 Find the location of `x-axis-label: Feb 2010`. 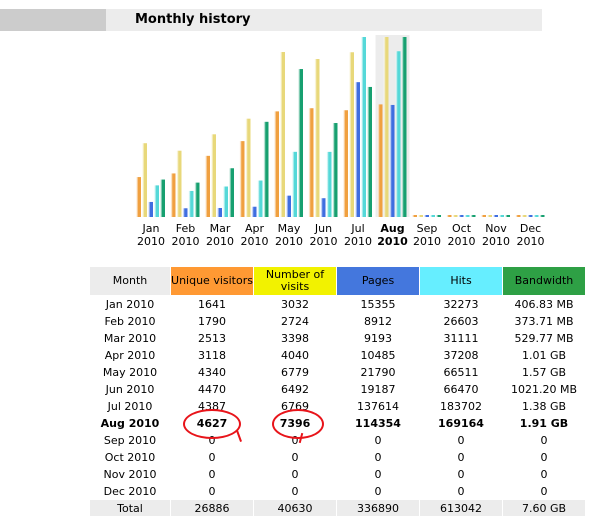

x-axis-label: Feb 2010 is located at coordinates (185, 235).